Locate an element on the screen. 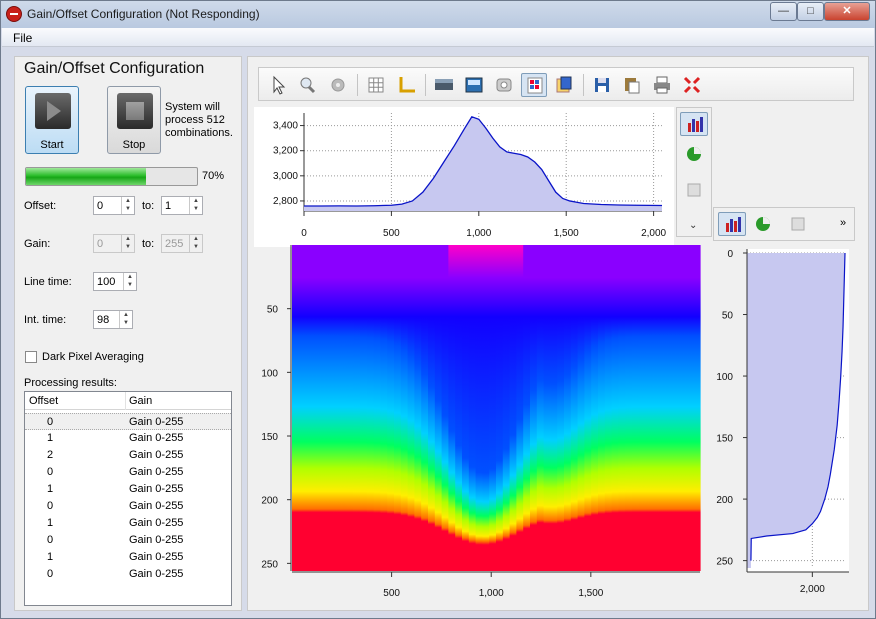 This screenshot has width=876, height=619. stop-button: Stop is located at coordinates (134, 120).